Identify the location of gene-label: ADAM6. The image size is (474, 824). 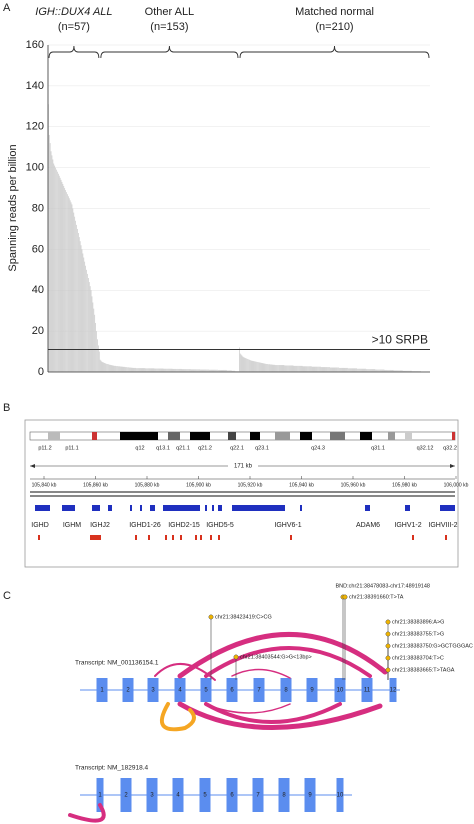
(368, 525).